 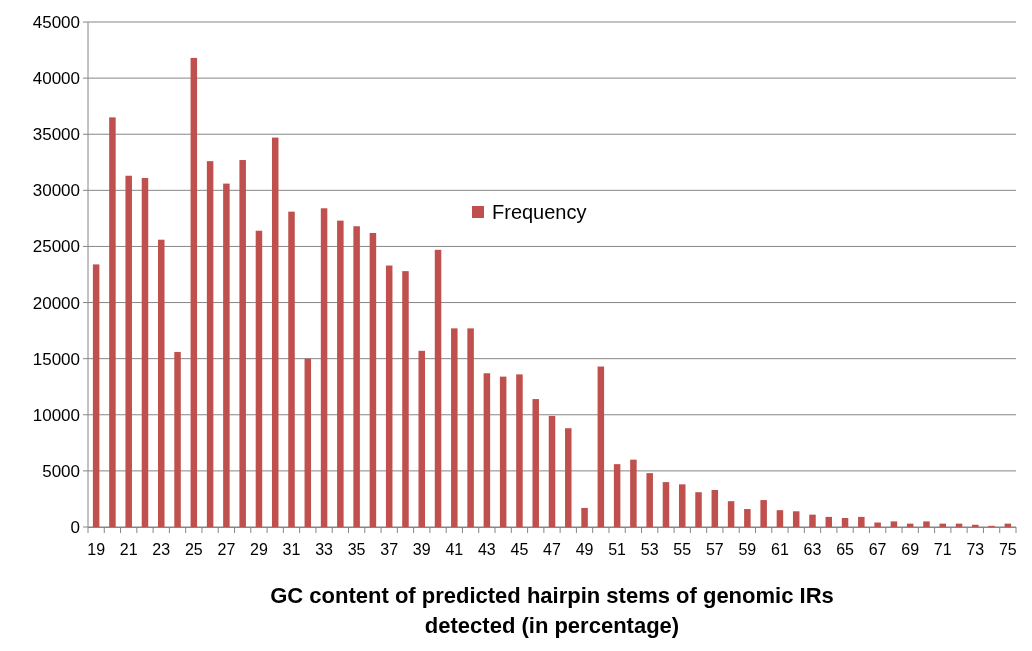 I want to click on legend-label: Frequency, so click(x=539, y=212).